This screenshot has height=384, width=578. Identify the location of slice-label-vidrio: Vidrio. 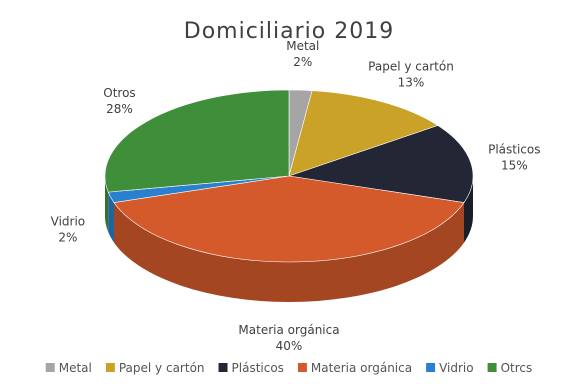
(68, 221).